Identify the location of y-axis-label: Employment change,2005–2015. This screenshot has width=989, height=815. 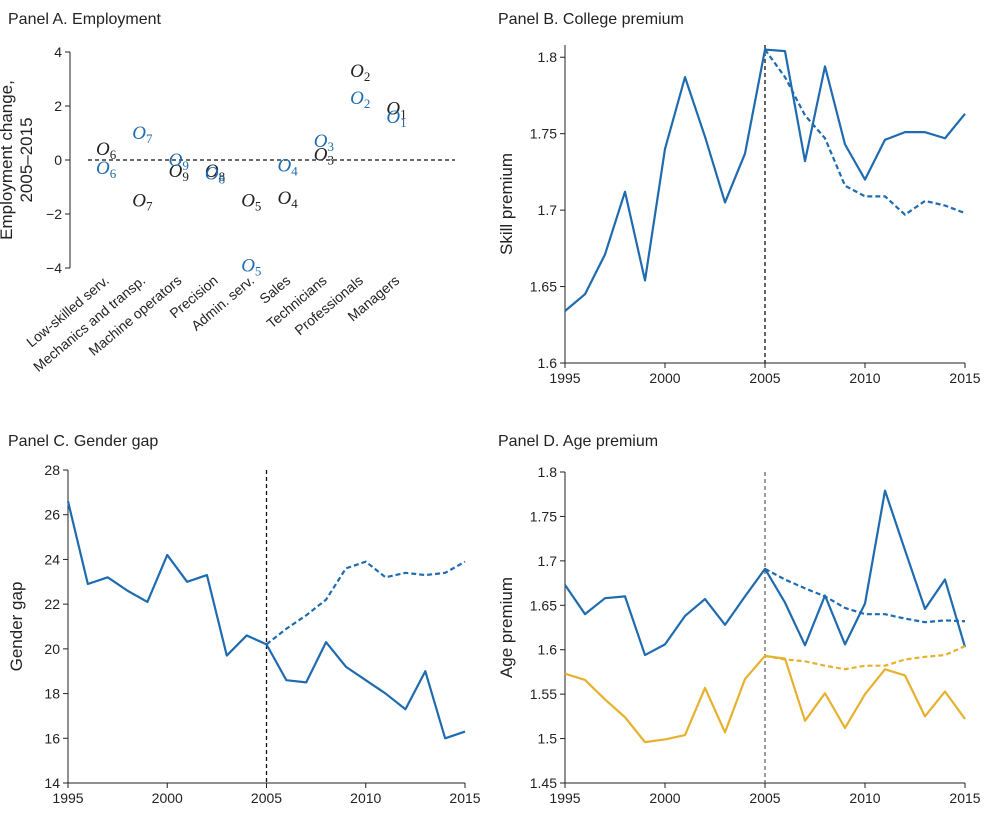
(18, 160).